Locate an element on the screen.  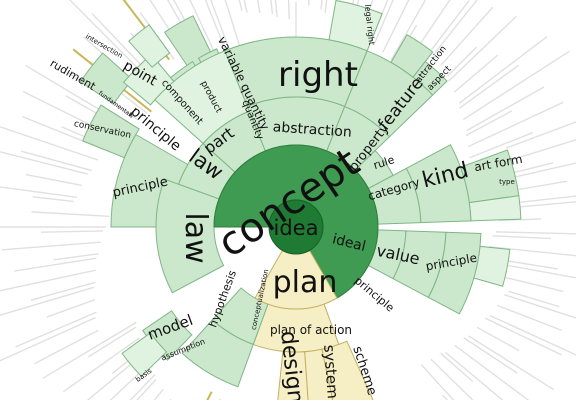
segment-basis is located at coordinates (144, 355).